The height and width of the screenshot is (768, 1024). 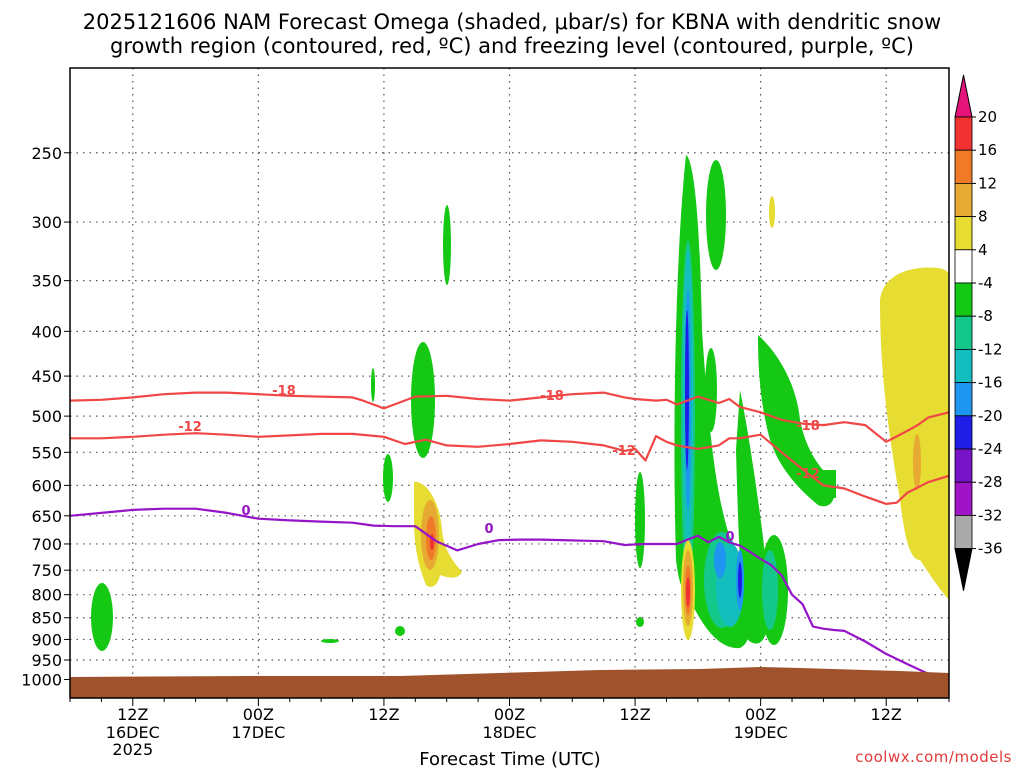 I want to click on colorbar-label: -28, so click(x=990, y=482).